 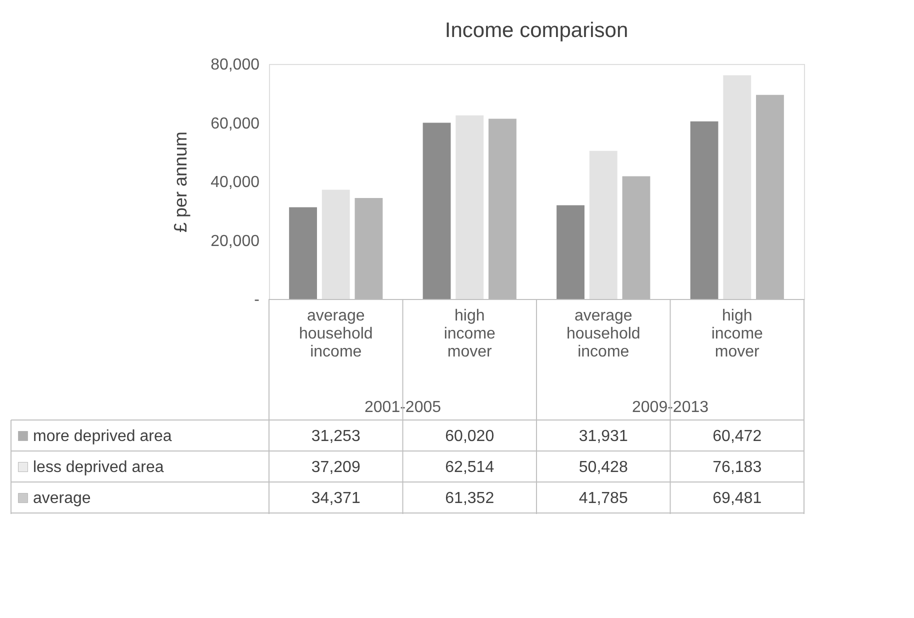 I want to click on legend-label: average, so click(x=62, y=498).